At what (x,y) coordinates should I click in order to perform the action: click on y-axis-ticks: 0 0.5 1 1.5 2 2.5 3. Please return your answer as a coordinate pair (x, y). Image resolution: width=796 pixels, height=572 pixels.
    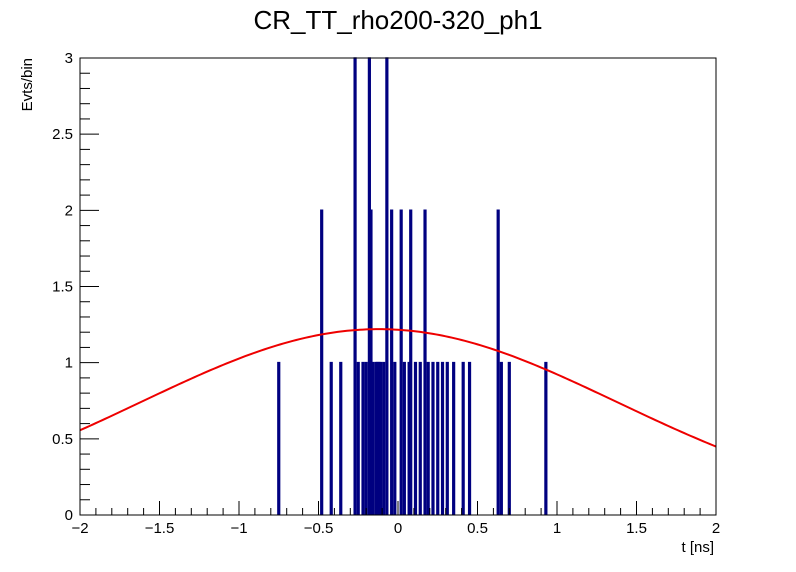
    Looking at the image, I should click on (75, 287).